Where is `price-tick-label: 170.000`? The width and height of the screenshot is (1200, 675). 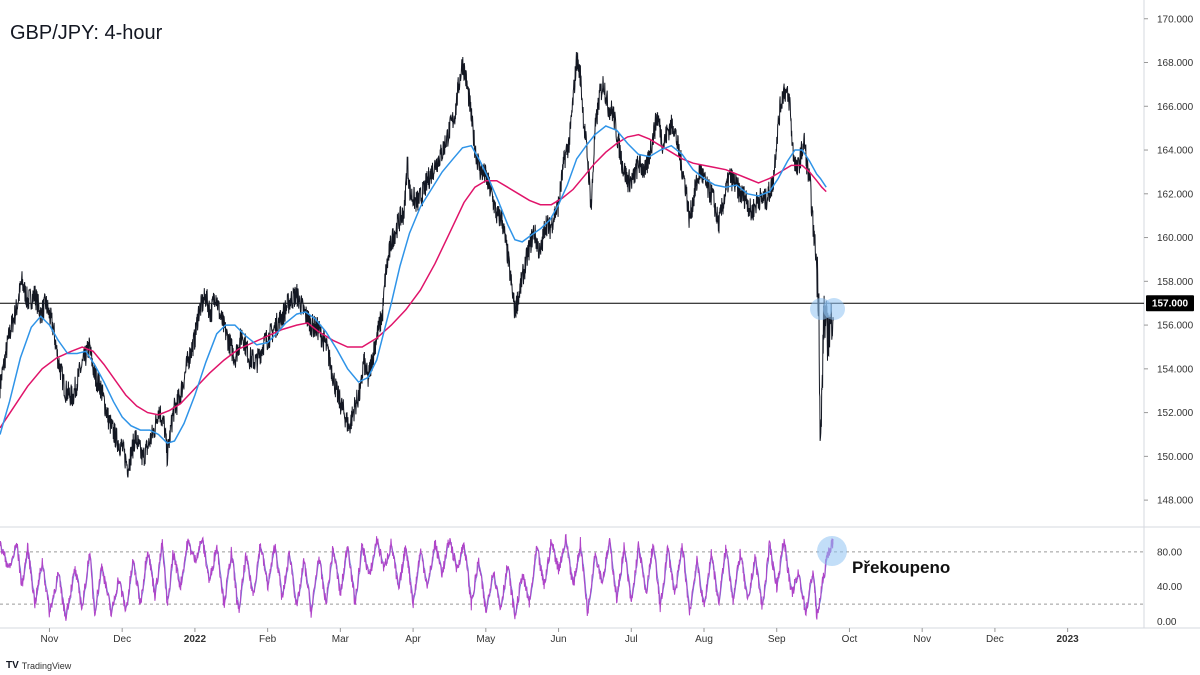 price-tick-label: 170.000 is located at coordinates (1175, 19).